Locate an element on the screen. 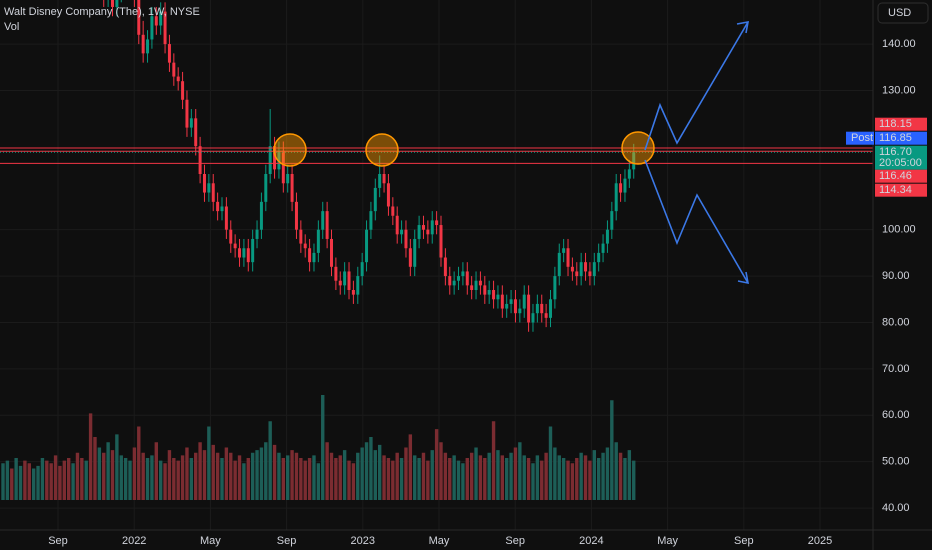  y-tick-label: 50.00 is located at coordinates (896, 462).